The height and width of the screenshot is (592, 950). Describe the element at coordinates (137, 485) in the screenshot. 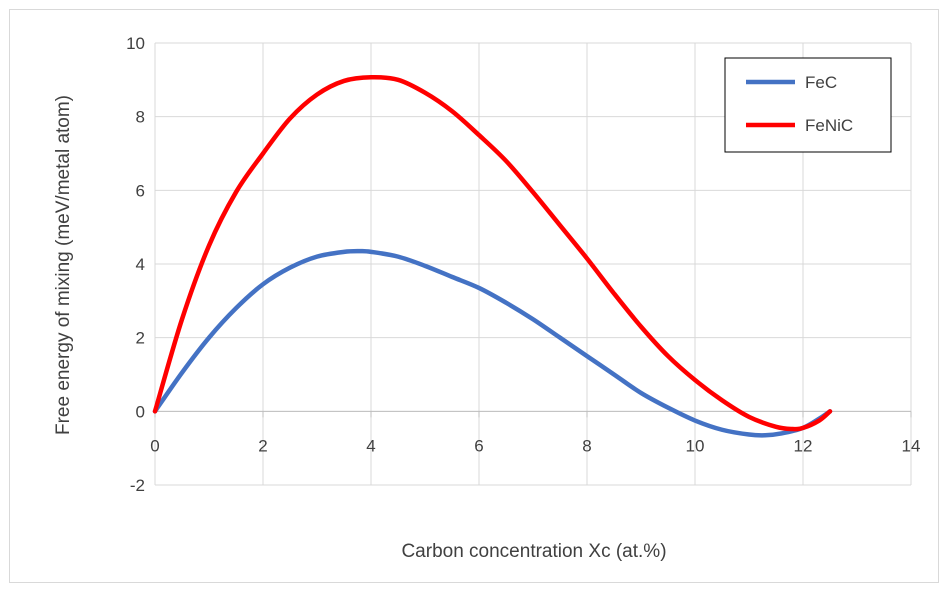

I see `y-tick-label: -2` at that location.